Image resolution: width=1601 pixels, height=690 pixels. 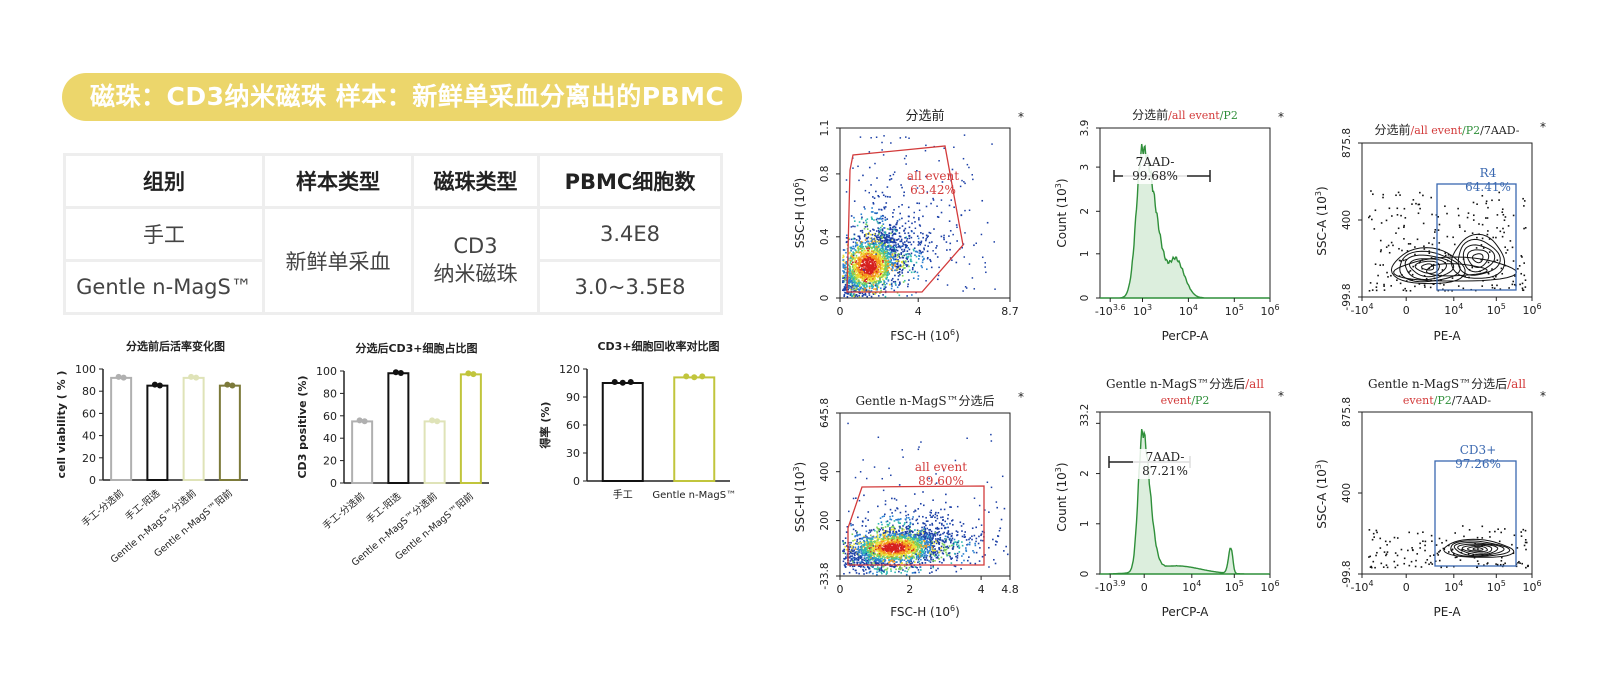 What do you see at coordinates (468, 373) in the screenshot?
I see `bar-point` at bounding box center [468, 373].